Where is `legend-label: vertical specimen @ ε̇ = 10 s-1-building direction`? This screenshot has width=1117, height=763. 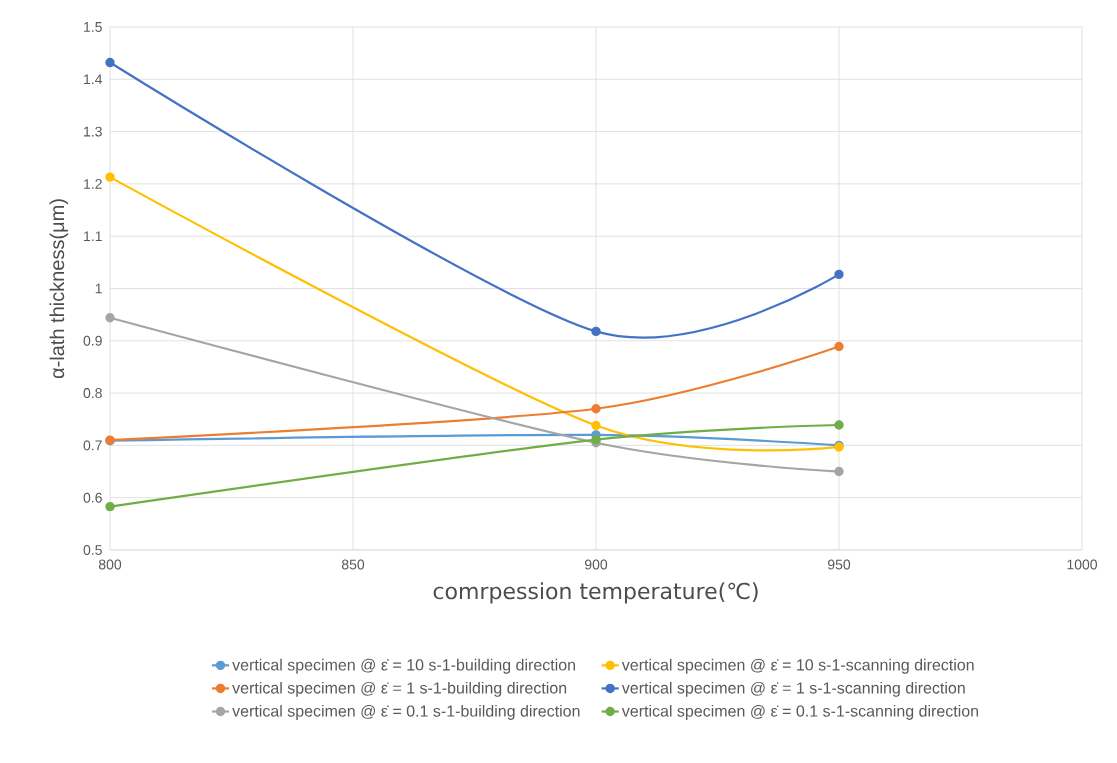
legend-label: vertical specimen @ ε̇ = 10 s-1-building direction is located at coordinates (403, 666).